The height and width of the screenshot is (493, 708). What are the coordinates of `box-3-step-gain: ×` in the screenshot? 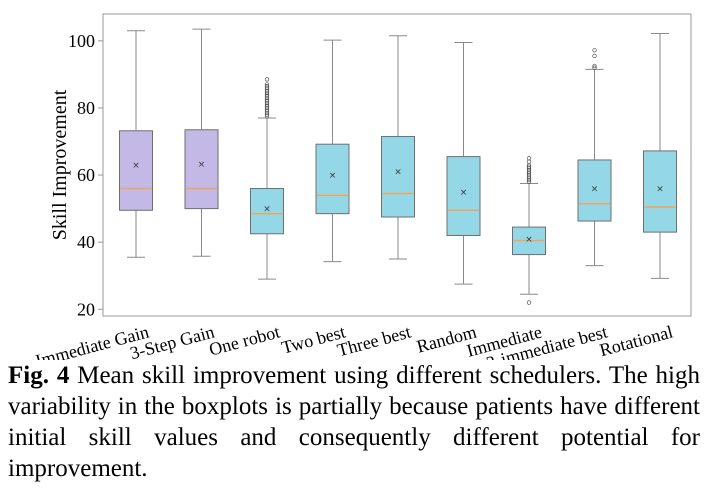 It's located at (201, 142).